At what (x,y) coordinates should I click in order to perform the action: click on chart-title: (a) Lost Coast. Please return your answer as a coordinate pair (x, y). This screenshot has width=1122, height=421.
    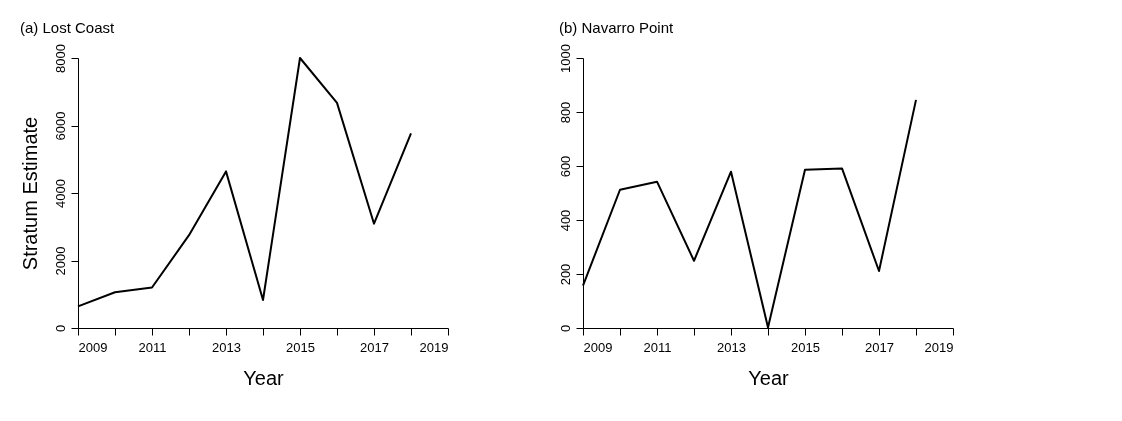
    Looking at the image, I should click on (68, 27).